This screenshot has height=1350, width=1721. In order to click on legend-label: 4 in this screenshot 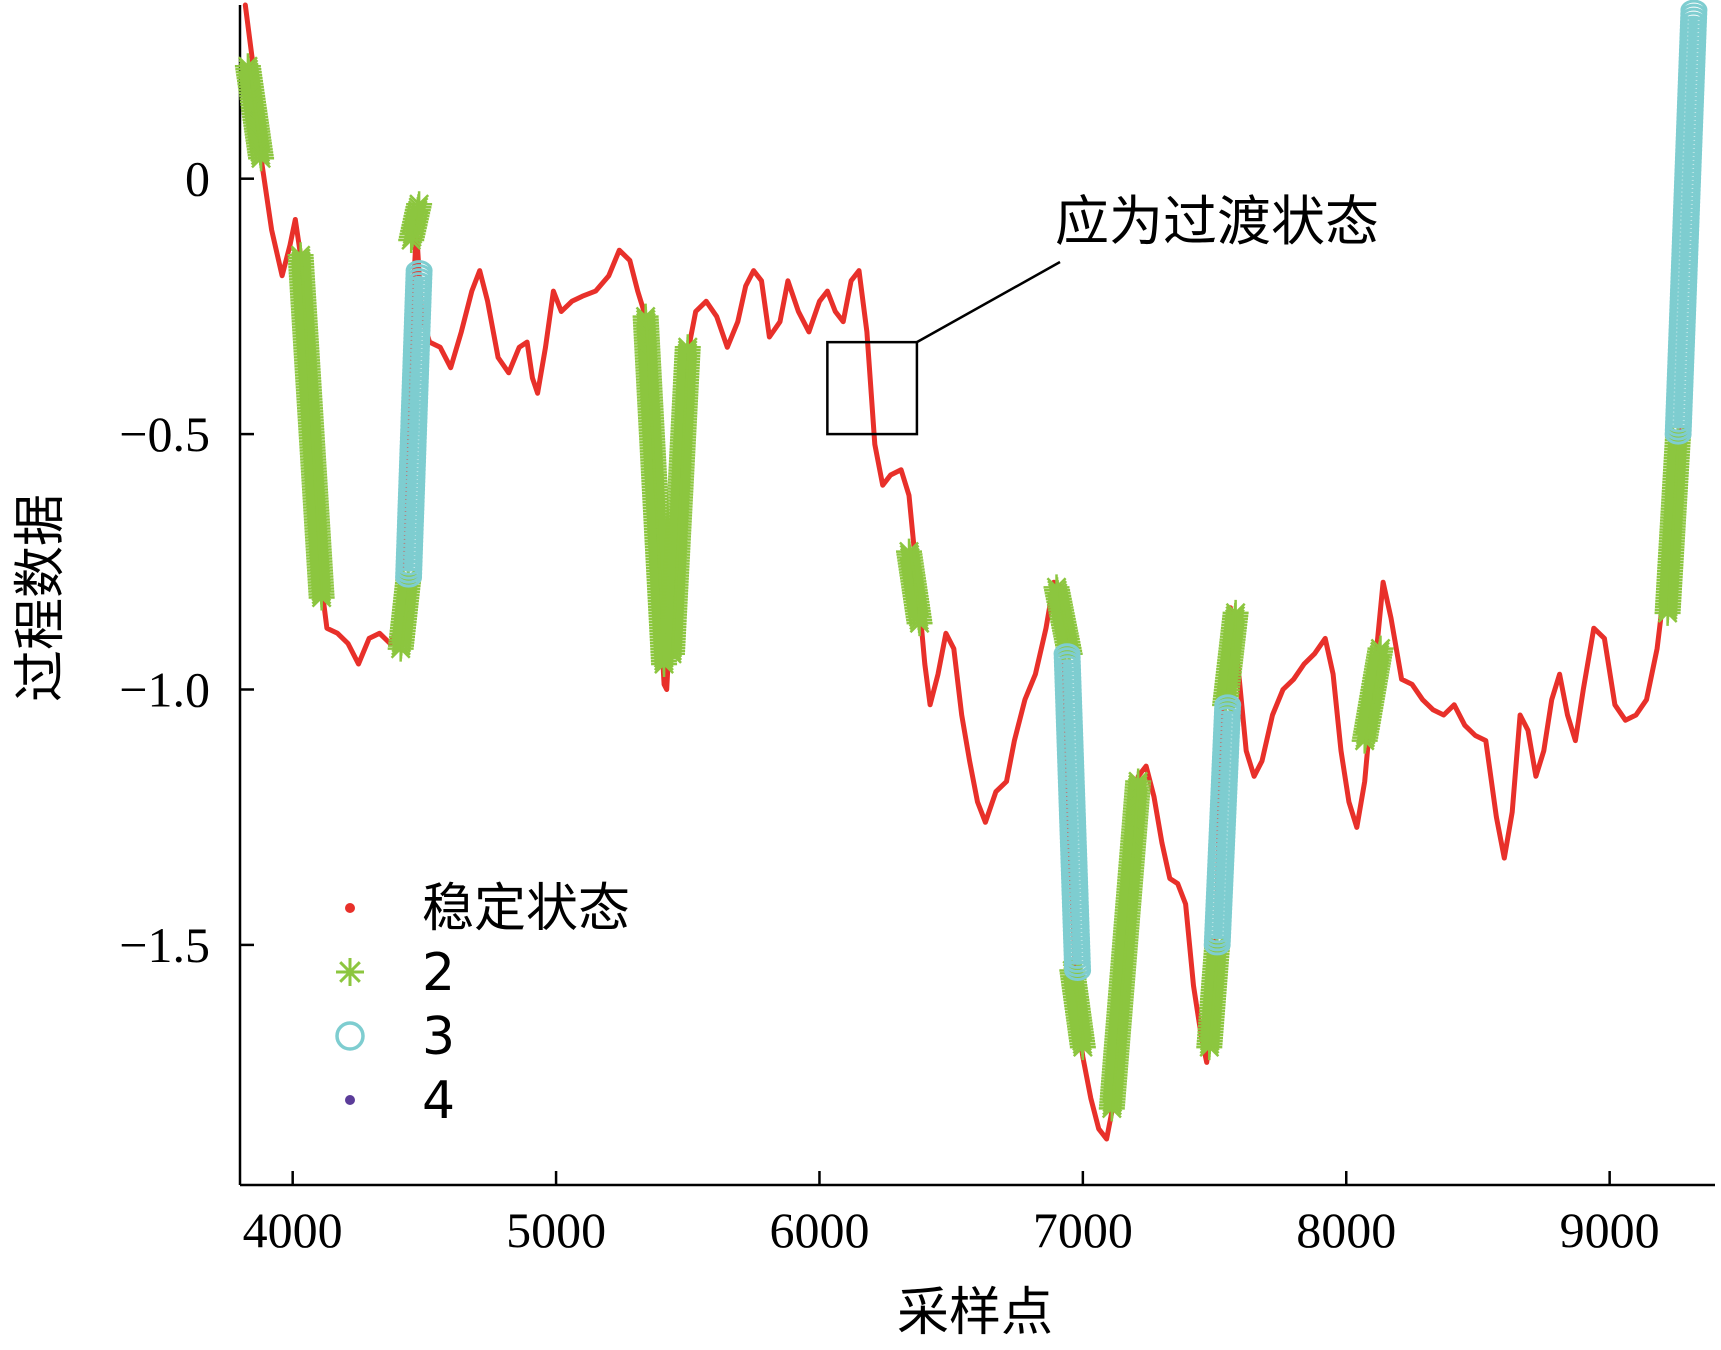, I will do `click(438, 1101)`.